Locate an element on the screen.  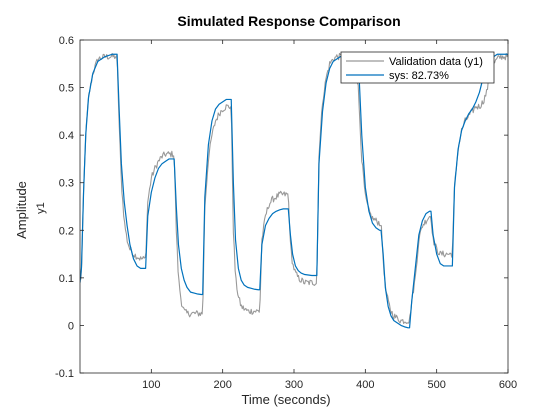
x-tick-label: 600 is located at coordinates (508, 385).